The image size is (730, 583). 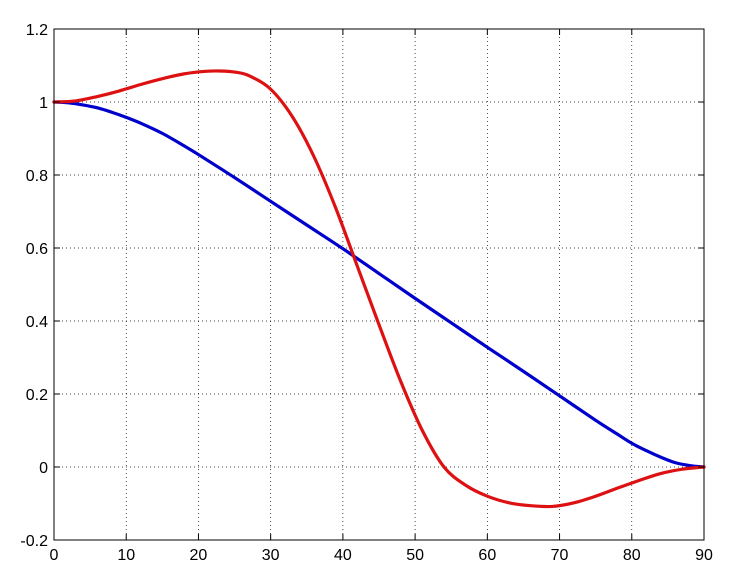 I want to click on y-tick-label: 1, so click(x=43, y=103).